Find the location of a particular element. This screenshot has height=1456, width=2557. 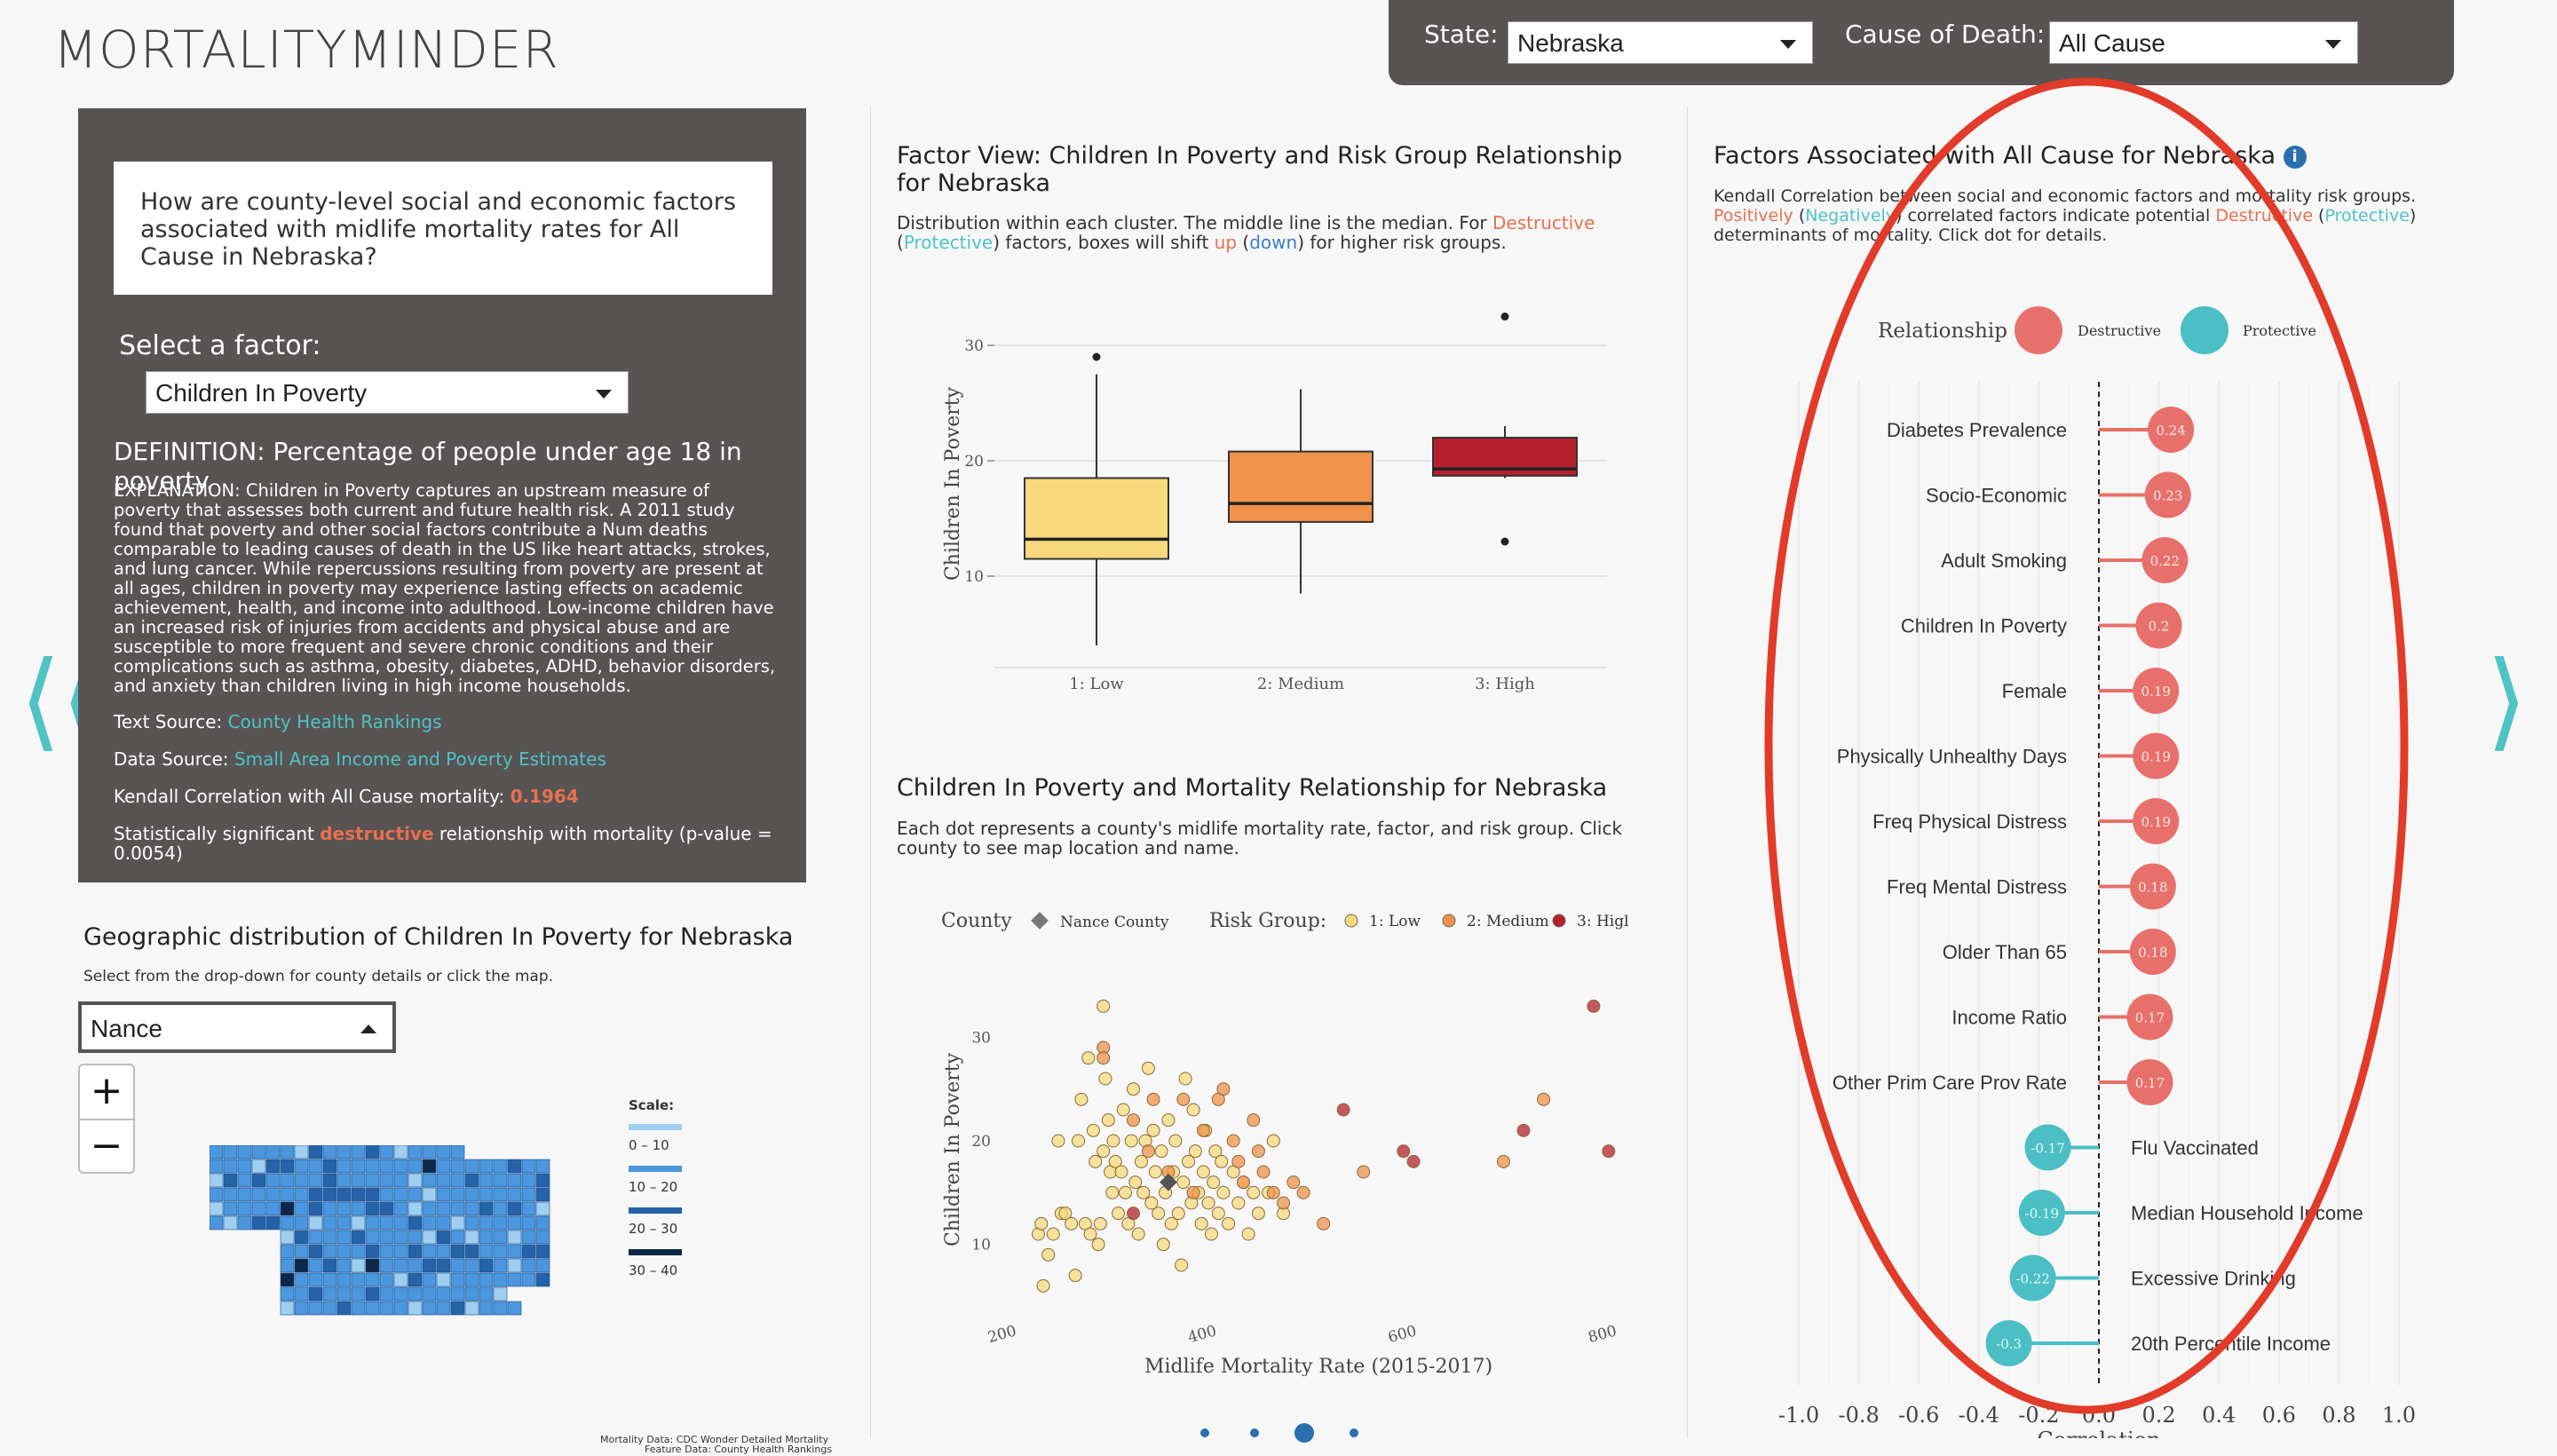

legend-protective-label: Protective is located at coordinates (2279, 330).